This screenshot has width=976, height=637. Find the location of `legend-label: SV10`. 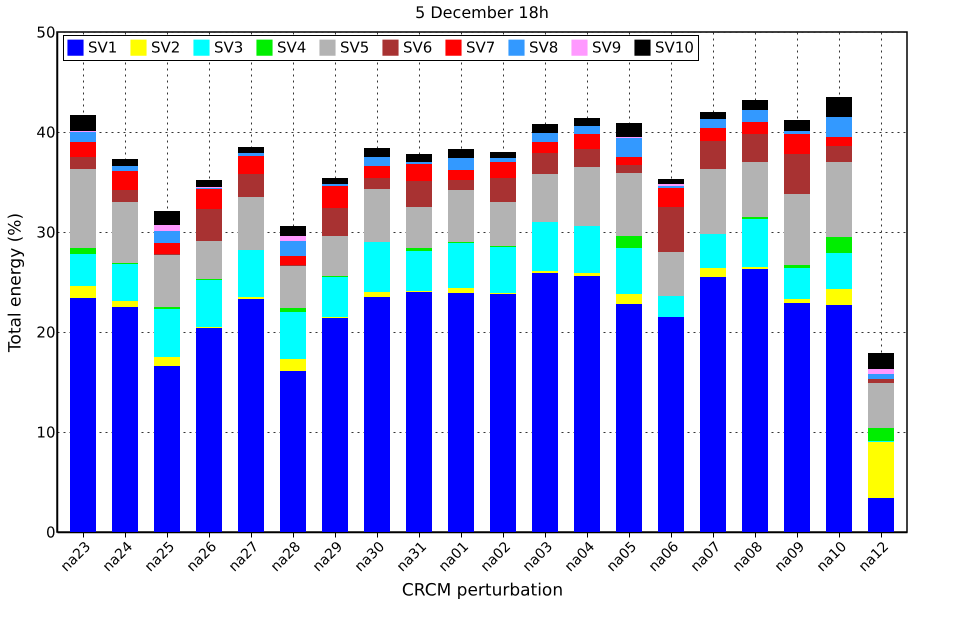

legend-label: SV10 is located at coordinates (674, 47).